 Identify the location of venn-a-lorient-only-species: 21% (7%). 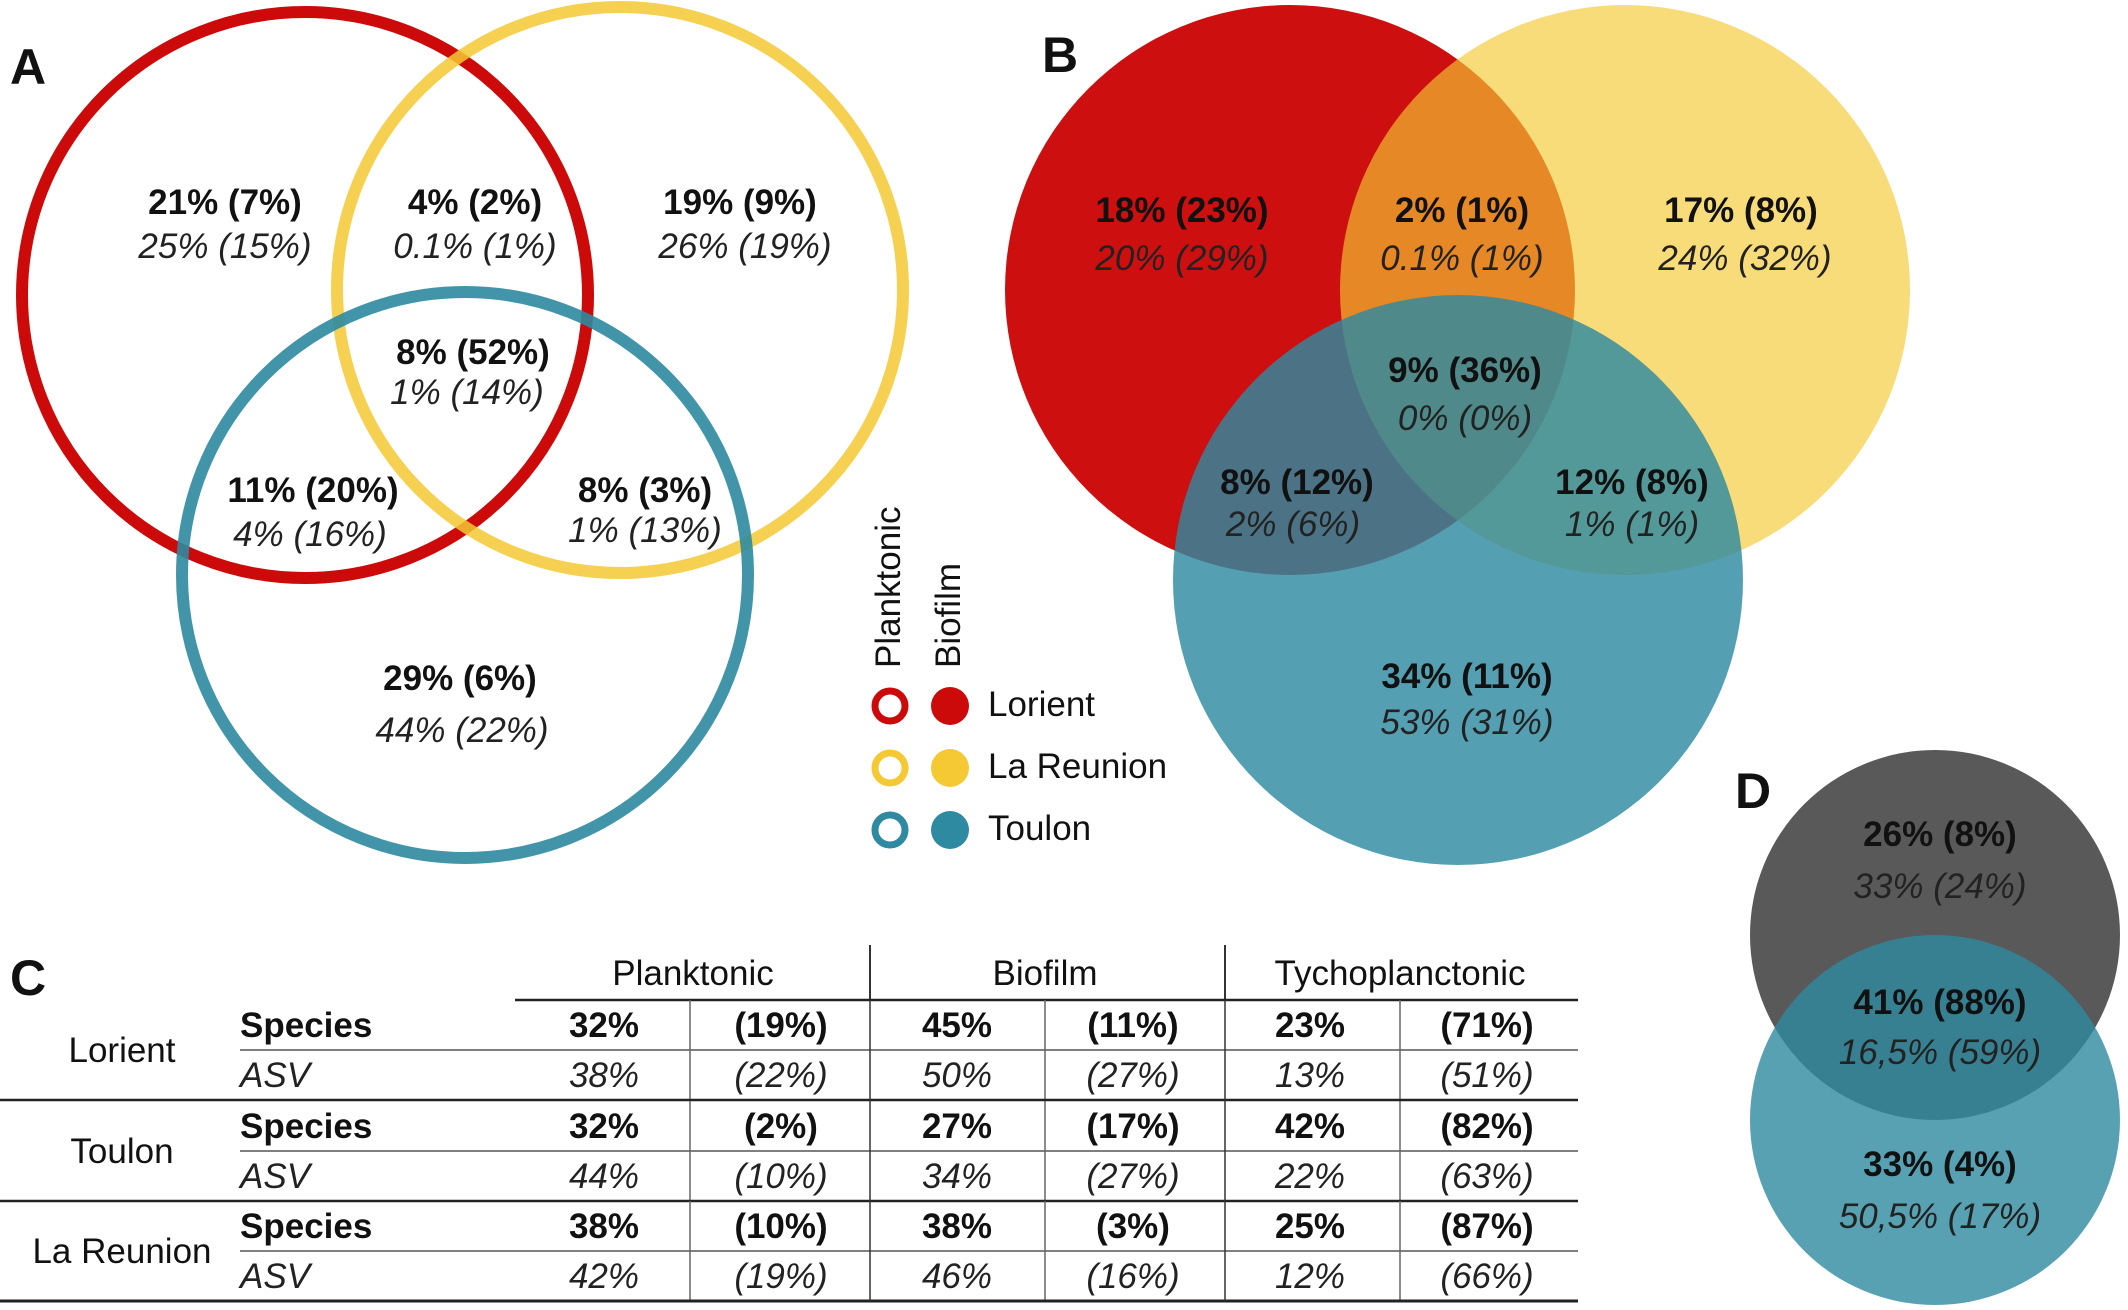
(225, 202).